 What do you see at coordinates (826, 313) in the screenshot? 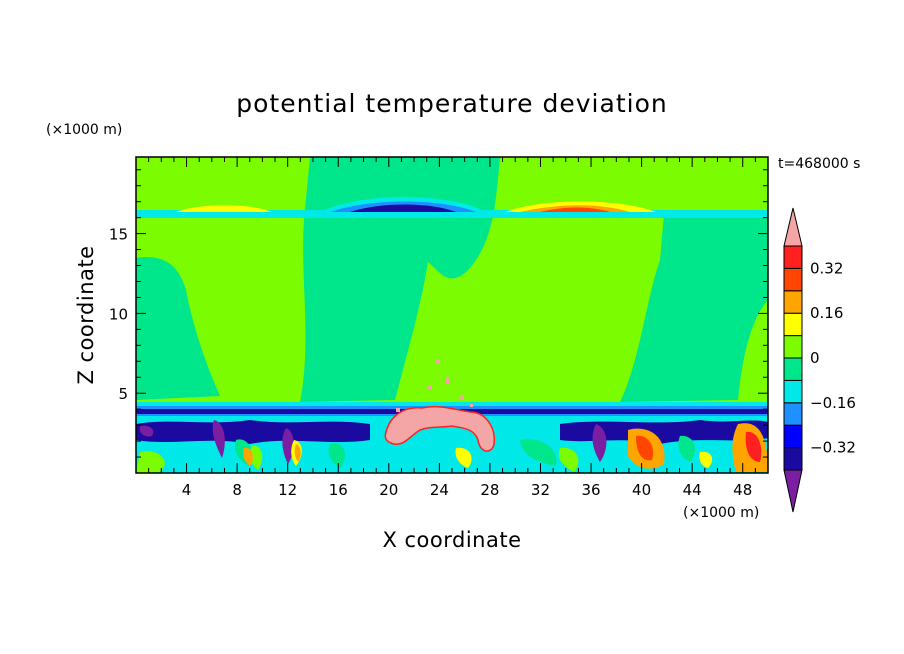
I see `colorbar-label: 0.16` at bounding box center [826, 313].